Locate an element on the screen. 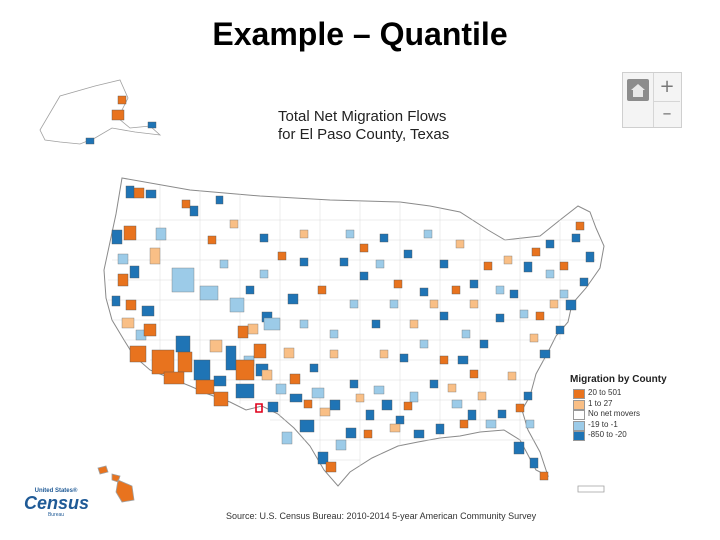 The width and height of the screenshot is (720, 540). hawaii-outline is located at coordinates (116, 484).